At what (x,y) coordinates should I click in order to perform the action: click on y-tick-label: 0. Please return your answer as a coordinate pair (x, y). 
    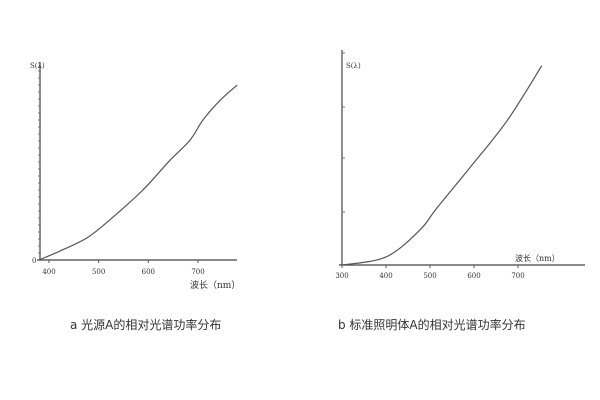
    Looking at the image, I should click on (34, 261).